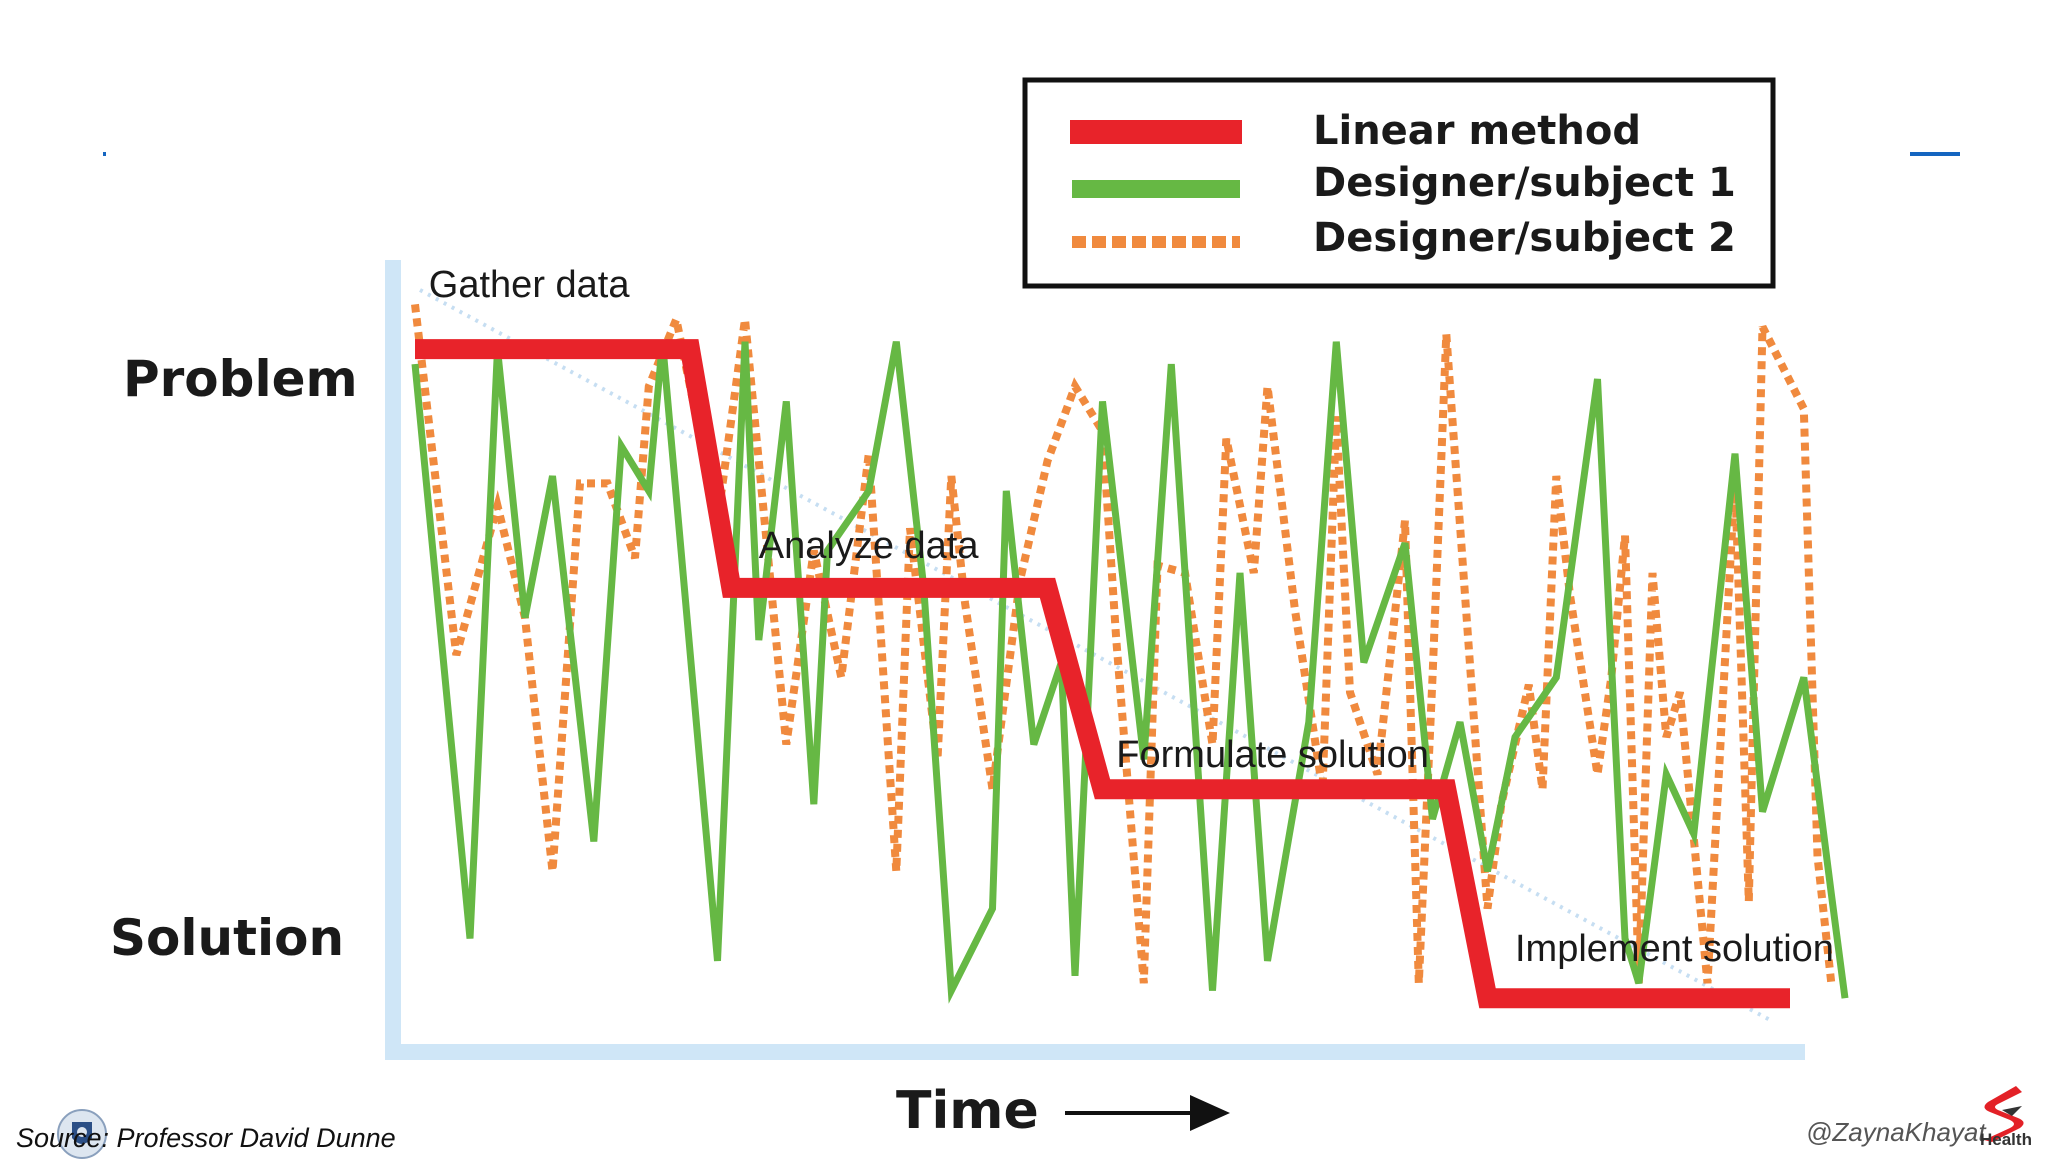  Describe the element at coordinates (1095, 1052) in the screenshot. I see `x-axis` at that location.